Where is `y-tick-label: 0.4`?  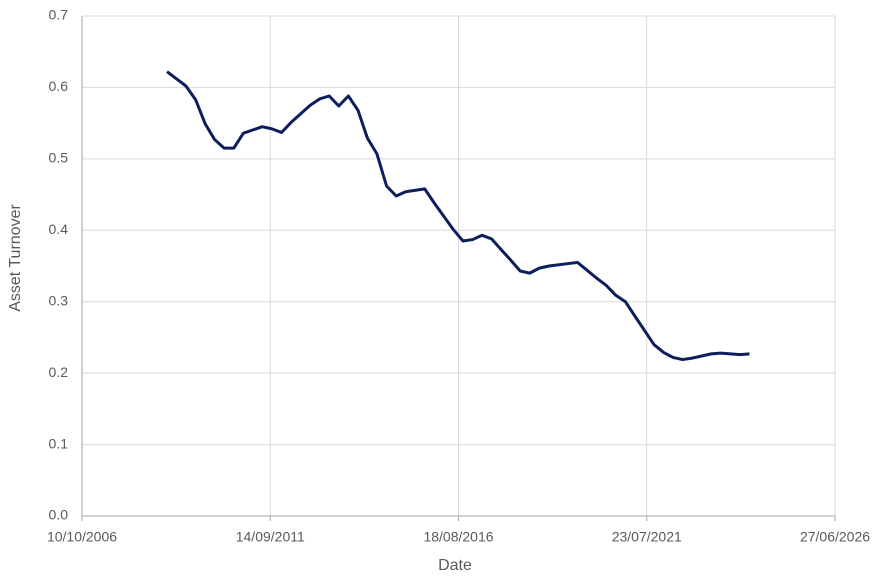 y-tick-label: 0.4 is located at coordinates (59, 229).